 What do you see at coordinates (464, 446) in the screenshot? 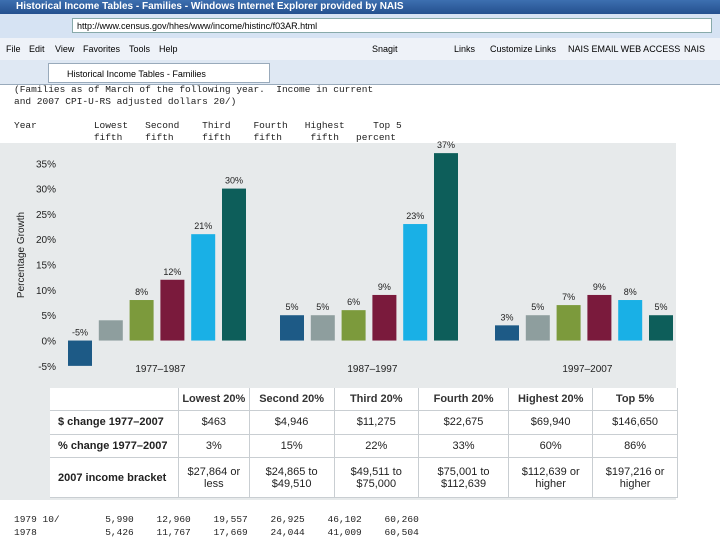
I see `table-cell: 33%` at bounding box center [464, 446].